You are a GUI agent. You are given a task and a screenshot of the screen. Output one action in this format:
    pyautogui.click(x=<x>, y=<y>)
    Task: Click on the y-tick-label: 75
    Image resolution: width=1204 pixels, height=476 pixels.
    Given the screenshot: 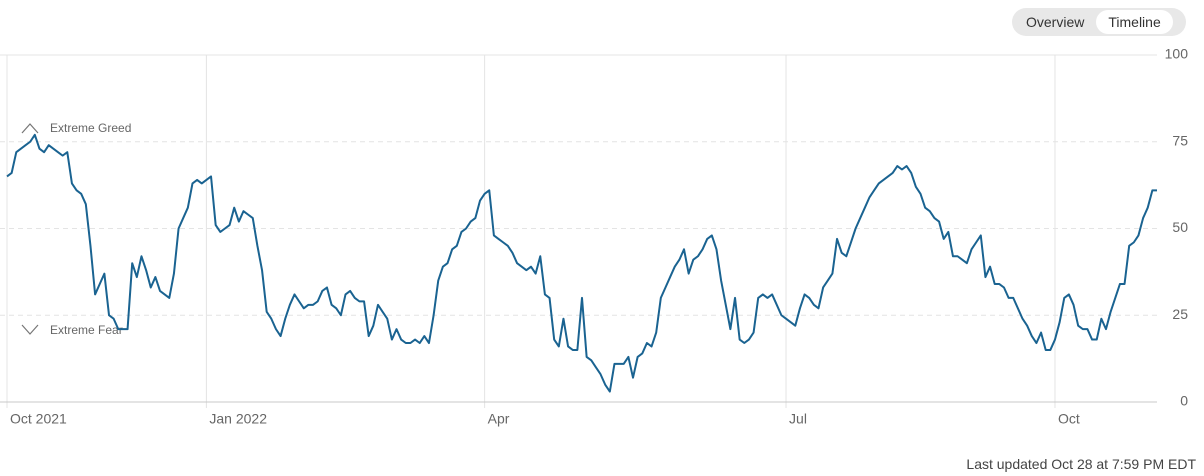 What is the action you would take?
    pyautogui.click(x=1180, y=140)
    